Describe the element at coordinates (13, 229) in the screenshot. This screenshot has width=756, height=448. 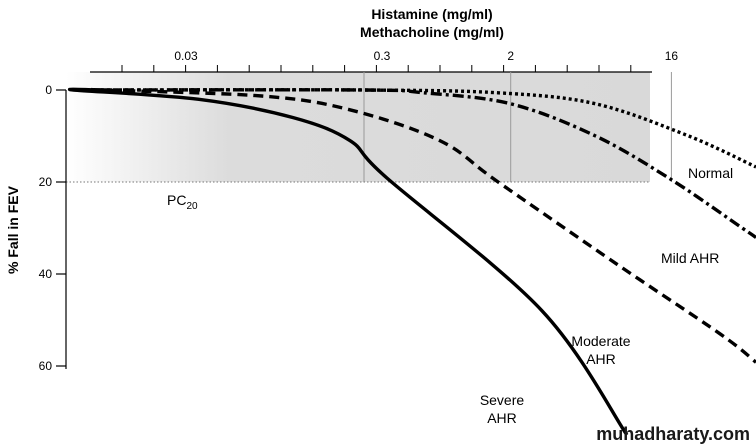
I see `y-axis-label: % Fall in FEV` at that location.